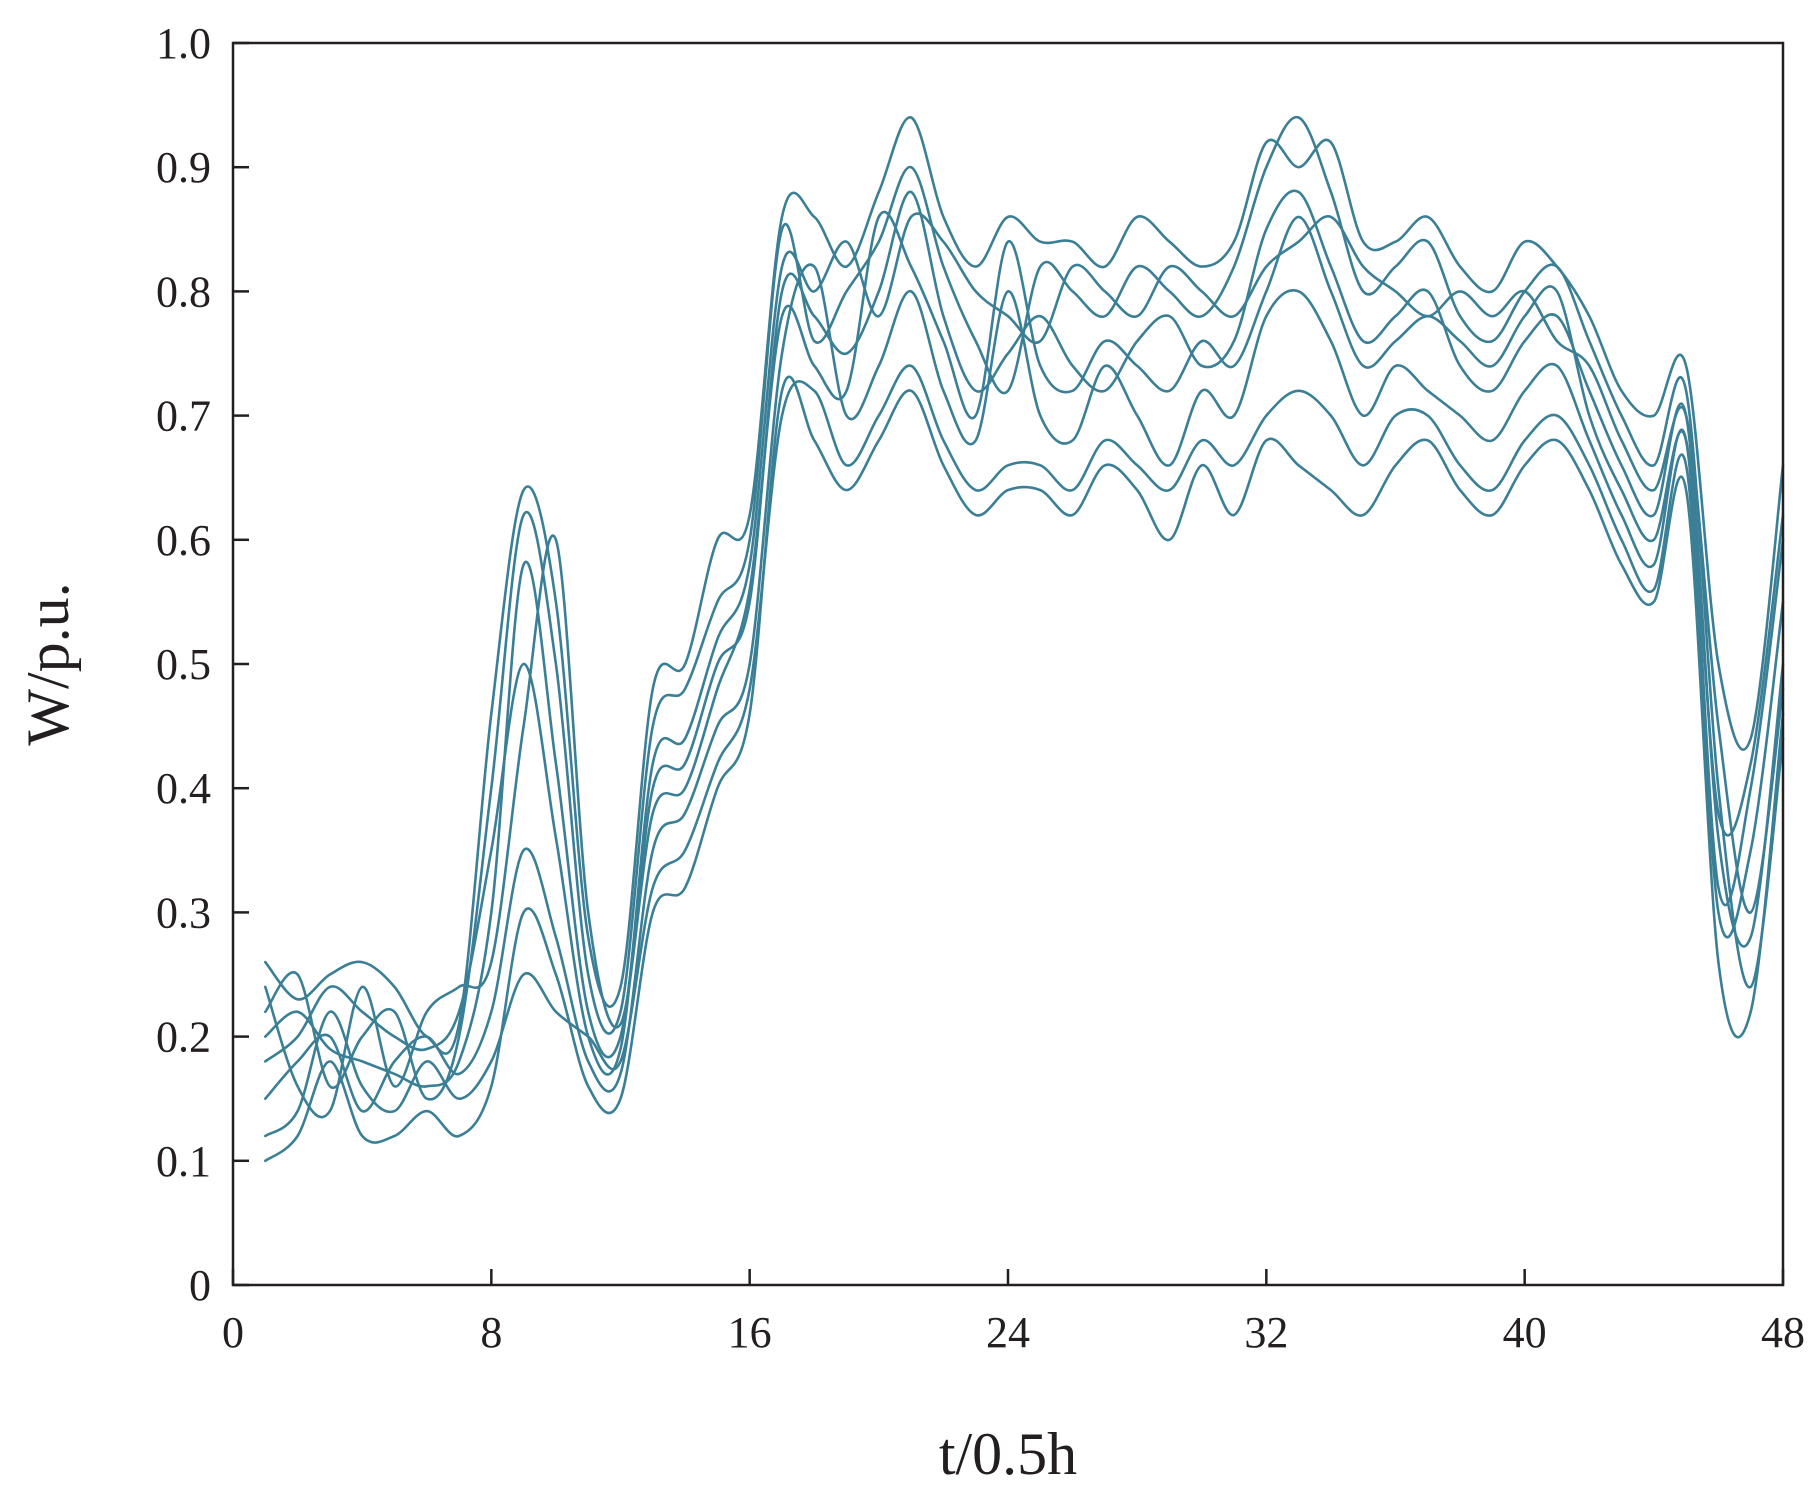  I want to click on y-tick-label: 0.5, so click(183, 664).